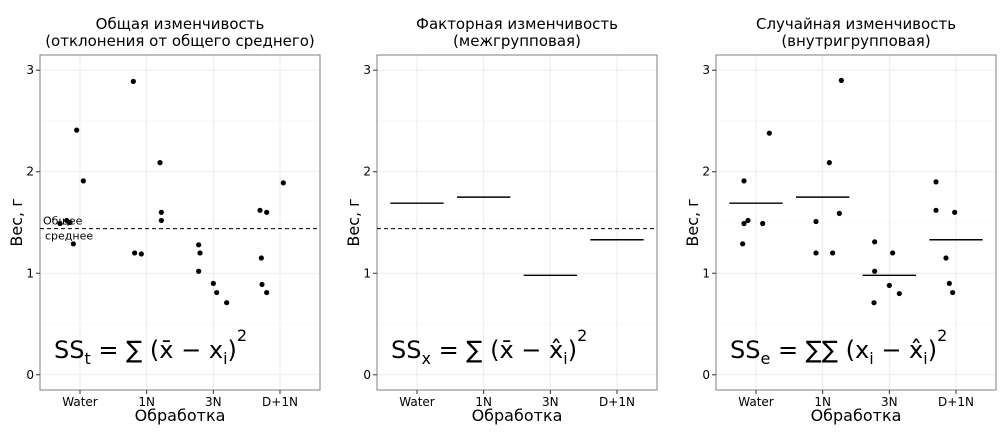  What do you see at coordinates (856, 24) in the screenshot?
I see `chart-title-line: Случайная изменчивость` at bounding box center [856, 24].